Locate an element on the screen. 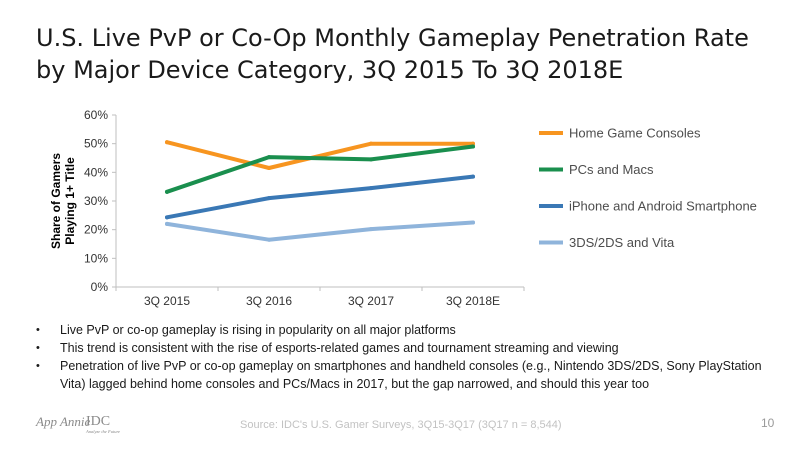 Image resolution: width=800 pixels, height=450 pixels. y-axis-title-line-1: Share of Gamers is located at coordinates (56, 201).